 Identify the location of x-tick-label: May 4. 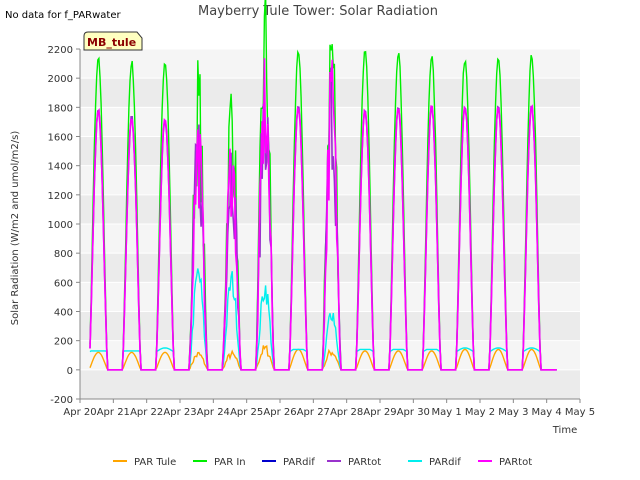
(547, 412).